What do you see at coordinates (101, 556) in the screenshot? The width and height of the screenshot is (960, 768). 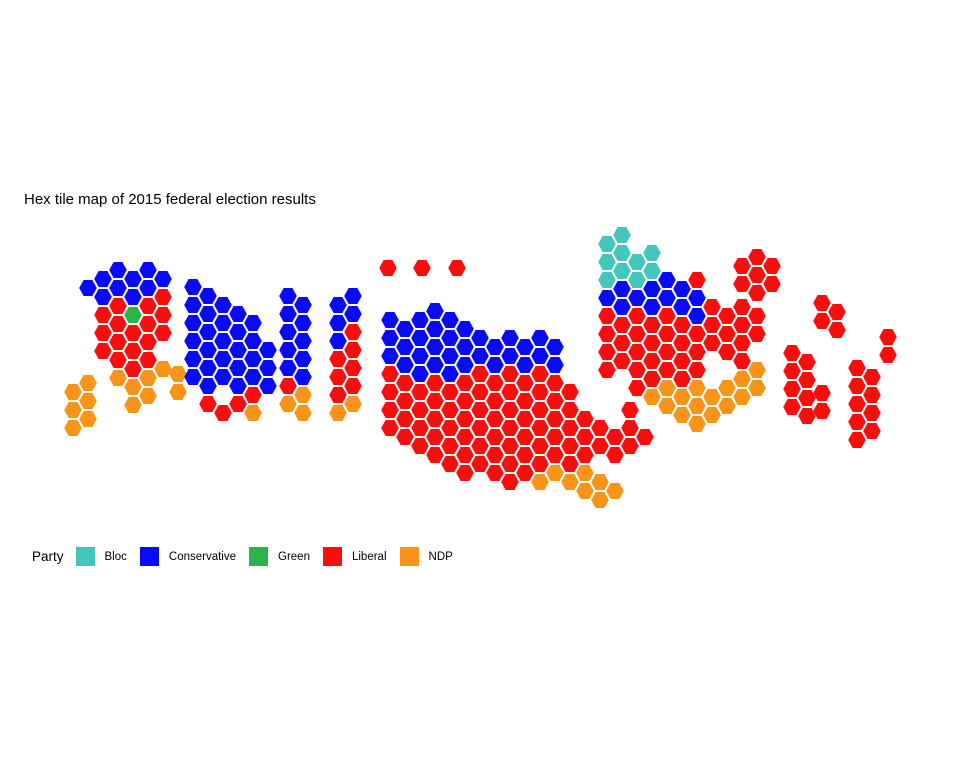 I see `legend-item-bloc: Bloc` at bounding box center [101, 556].